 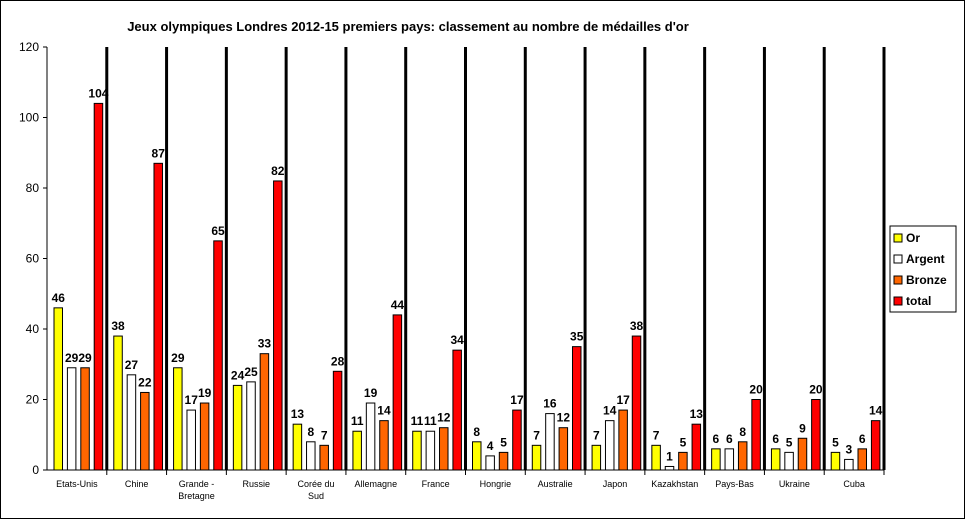 What do you see at coordinates (35, 470) in the screenshot?
I see `y-tick-label: 0` at bounding box center [35, 470].